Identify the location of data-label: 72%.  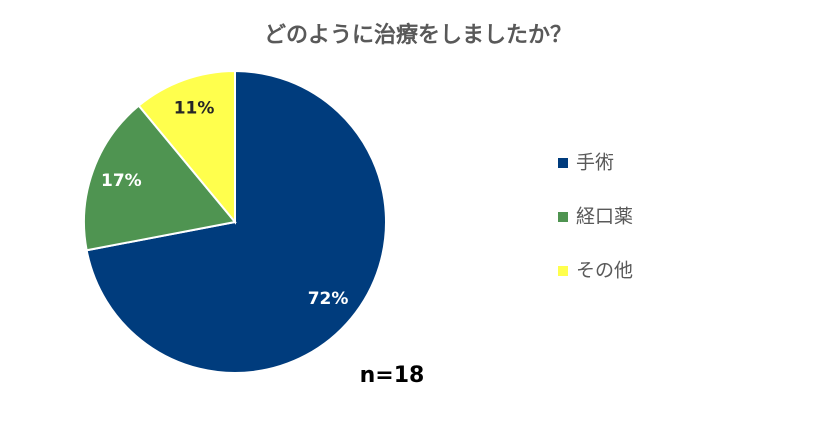
(328, 299).